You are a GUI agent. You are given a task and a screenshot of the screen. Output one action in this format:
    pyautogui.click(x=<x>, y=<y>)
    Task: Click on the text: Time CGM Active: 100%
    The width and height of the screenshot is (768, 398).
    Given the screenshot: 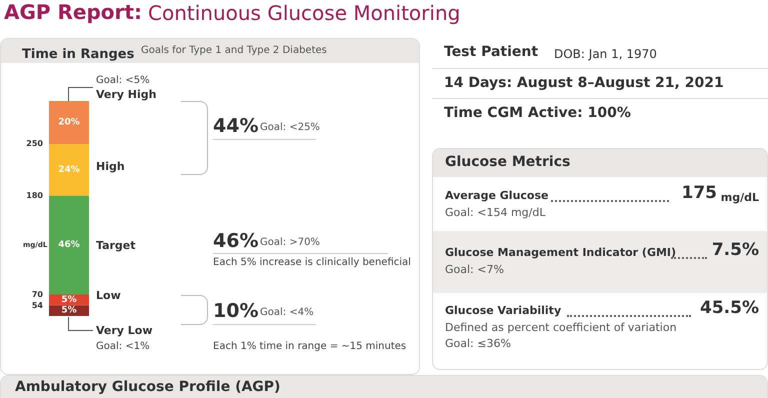 What is the action you would take?
    pyautogui.click(x=537, y=113)
    